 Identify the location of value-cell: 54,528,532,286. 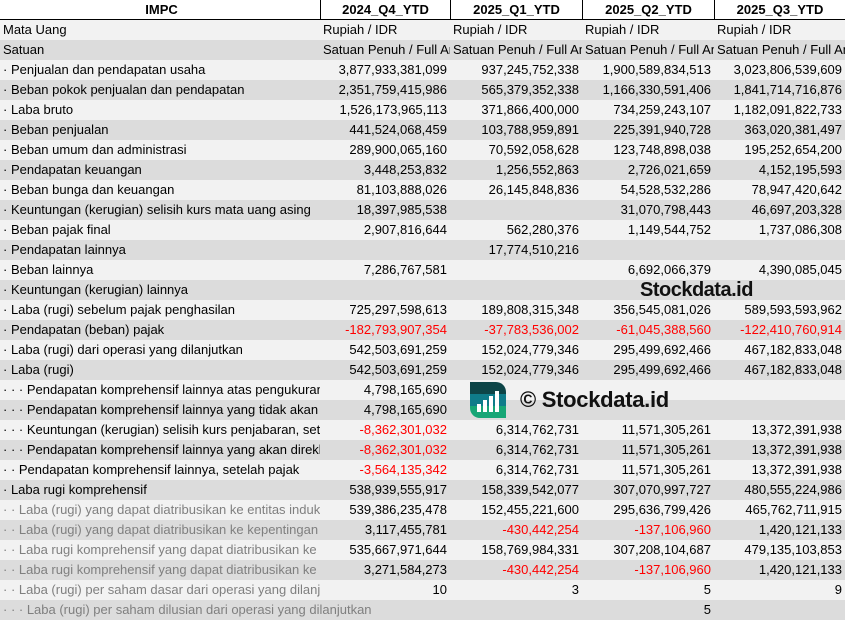
(665, 189).